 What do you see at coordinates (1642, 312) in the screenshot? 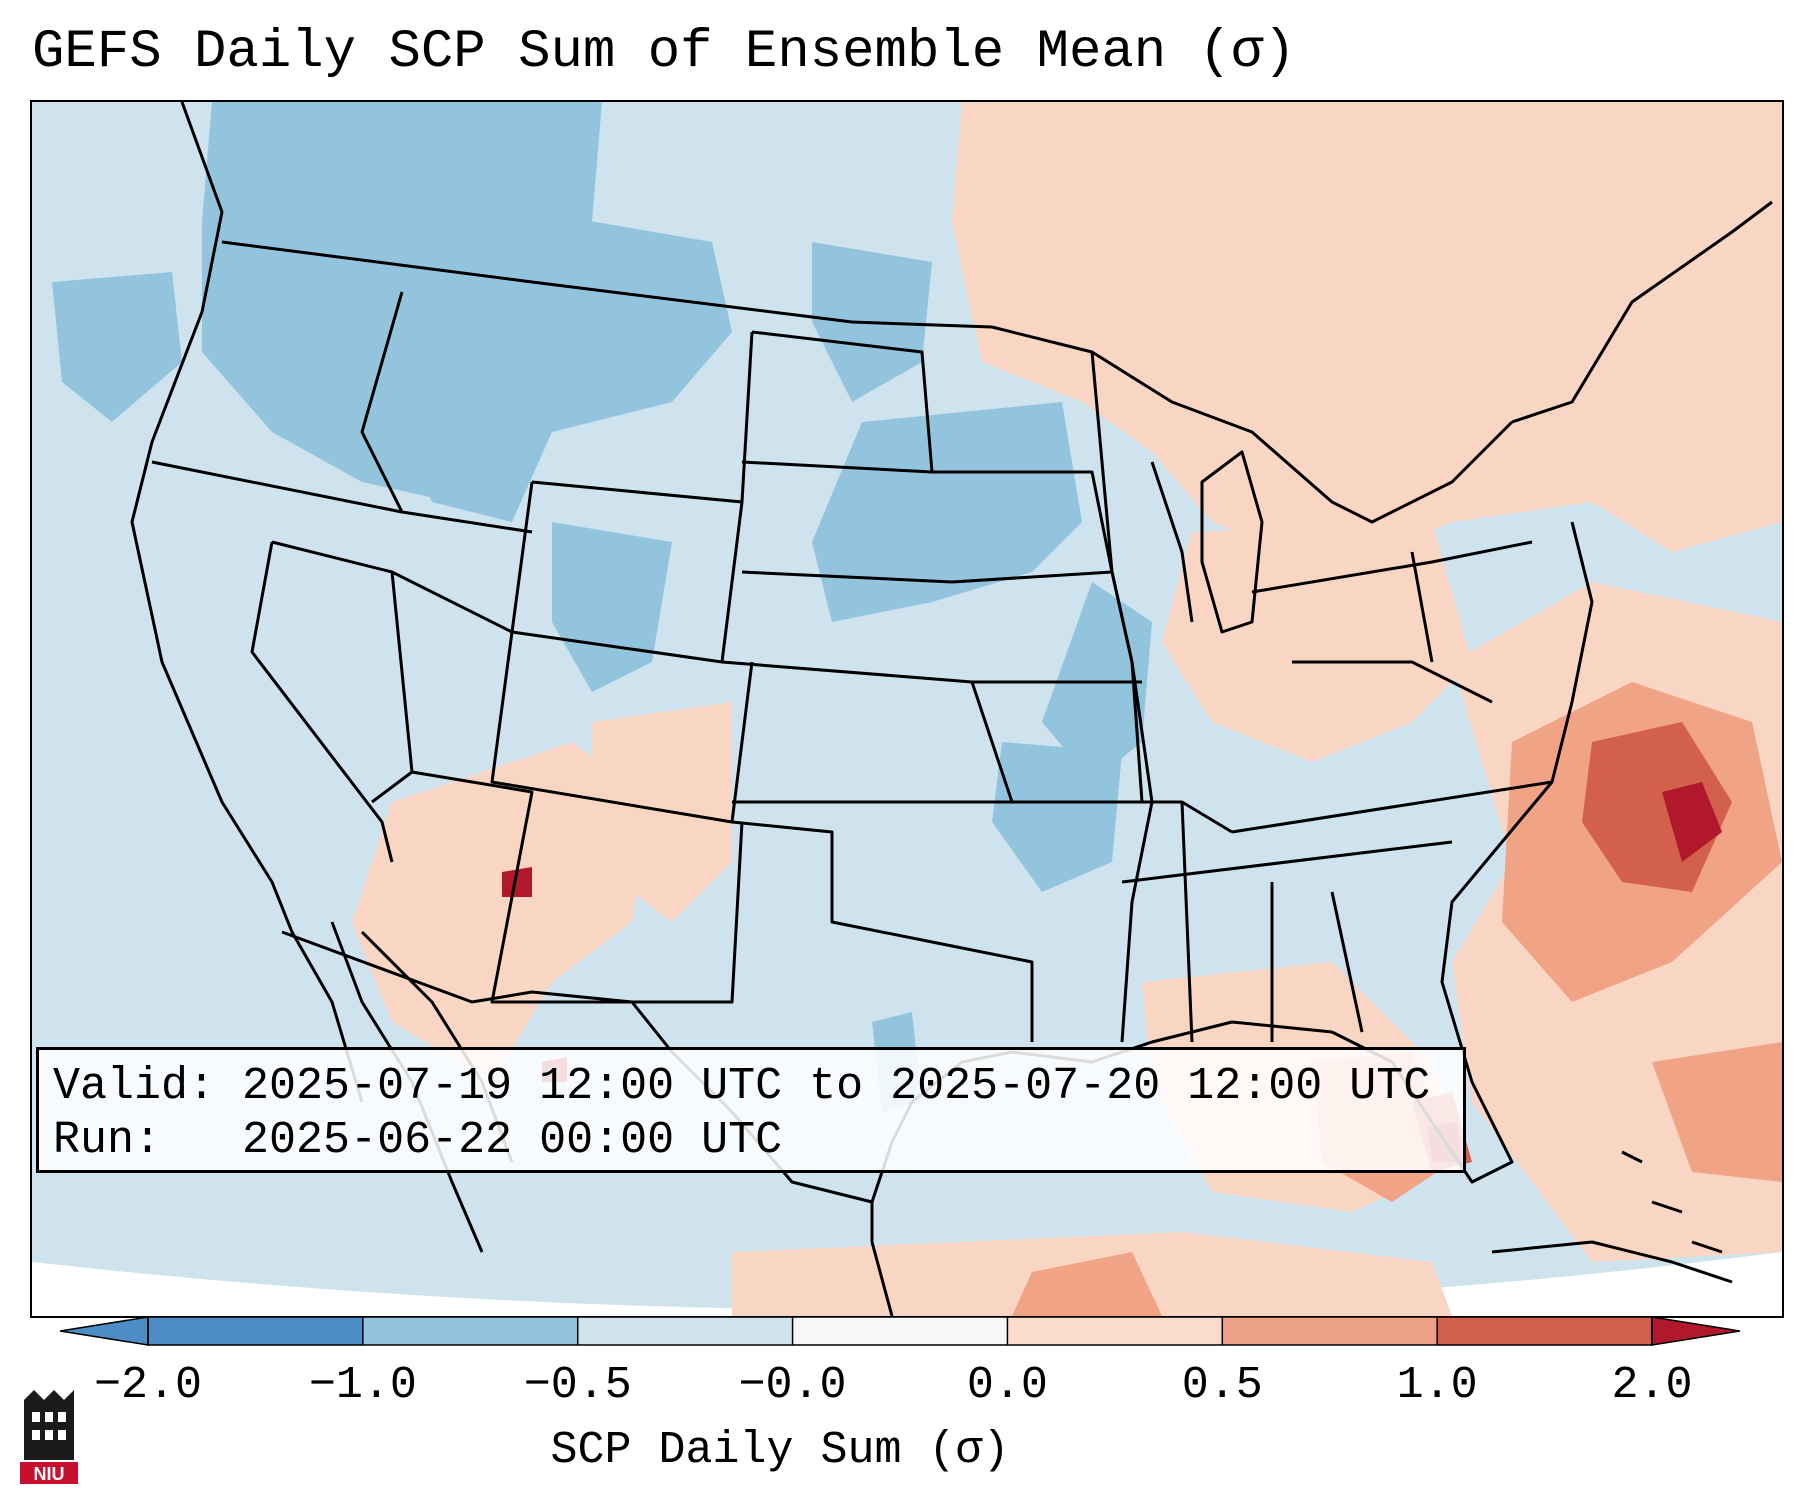
I see `northeast-coast` at bounding box center [1642, 312].